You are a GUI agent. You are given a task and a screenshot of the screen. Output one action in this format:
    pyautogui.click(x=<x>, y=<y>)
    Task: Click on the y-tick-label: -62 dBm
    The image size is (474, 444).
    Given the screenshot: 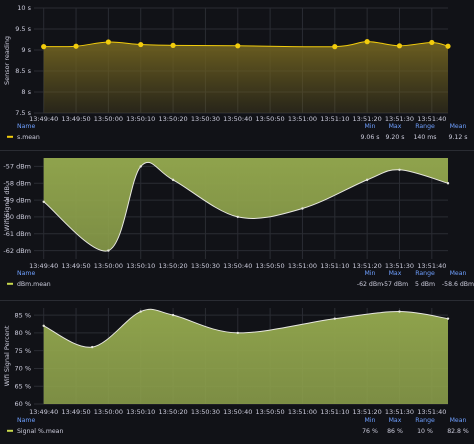 What is the action you would take?
    pyautogui.click(x=17, y=251)
    